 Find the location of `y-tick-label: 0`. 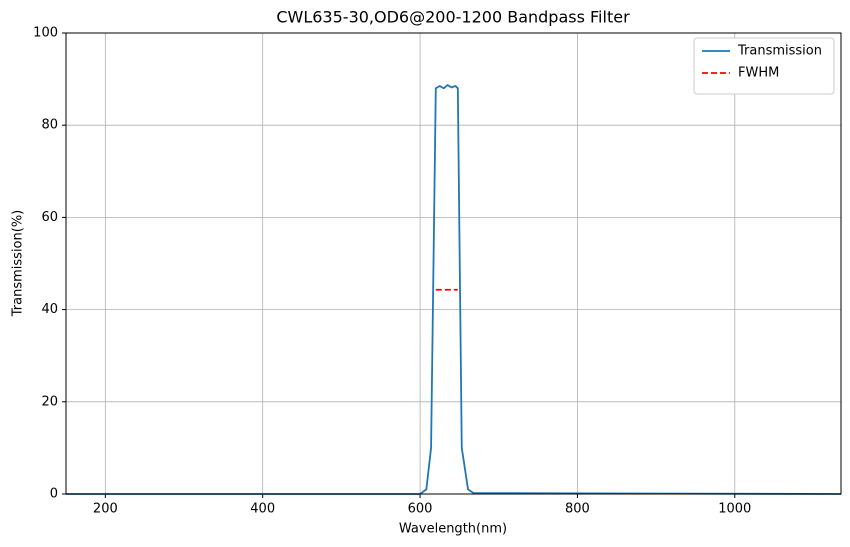

y-tick-label: 0 is located at coordinates (54, 494).